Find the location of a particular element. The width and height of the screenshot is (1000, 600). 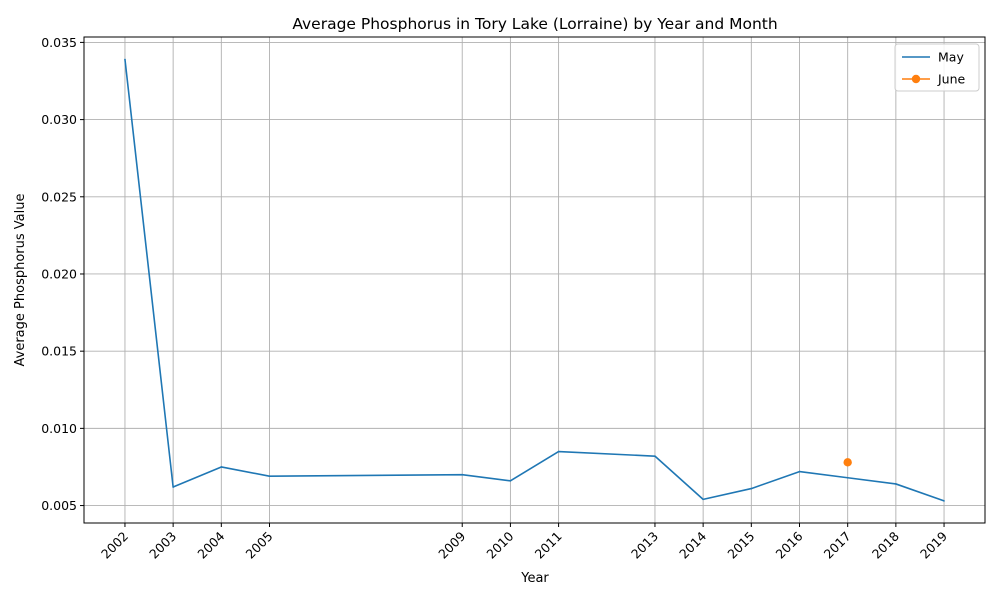

legend-box is located at coordinates (937, 67).